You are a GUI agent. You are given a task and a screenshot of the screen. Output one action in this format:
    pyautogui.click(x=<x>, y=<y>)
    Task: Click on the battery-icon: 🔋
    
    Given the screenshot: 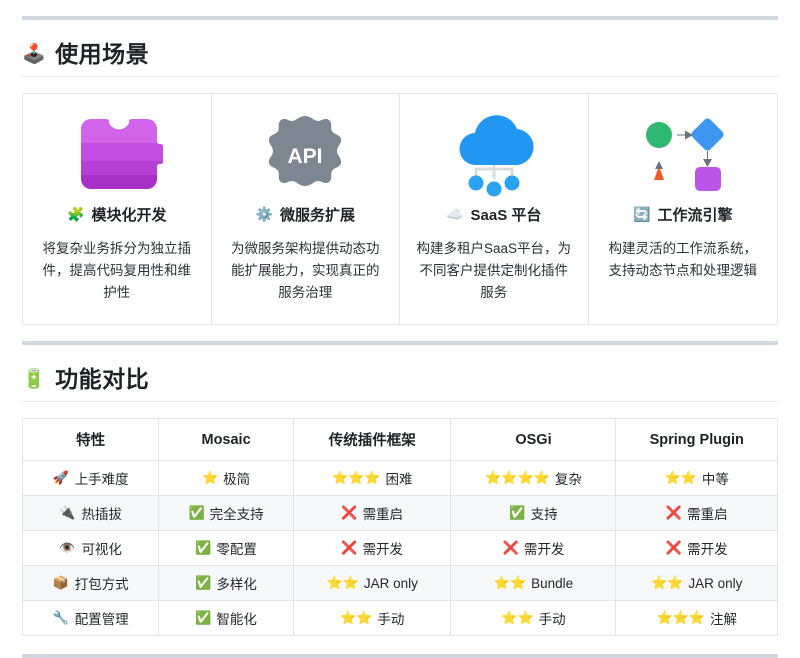 What is the action you would take?
    pyautogui.click(x=34, y=380)
    